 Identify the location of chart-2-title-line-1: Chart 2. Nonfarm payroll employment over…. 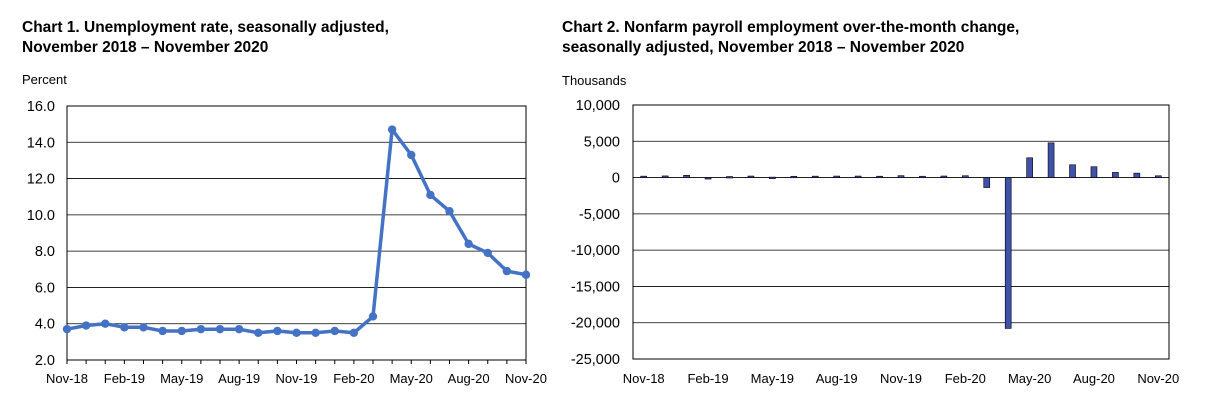
(791, 27).